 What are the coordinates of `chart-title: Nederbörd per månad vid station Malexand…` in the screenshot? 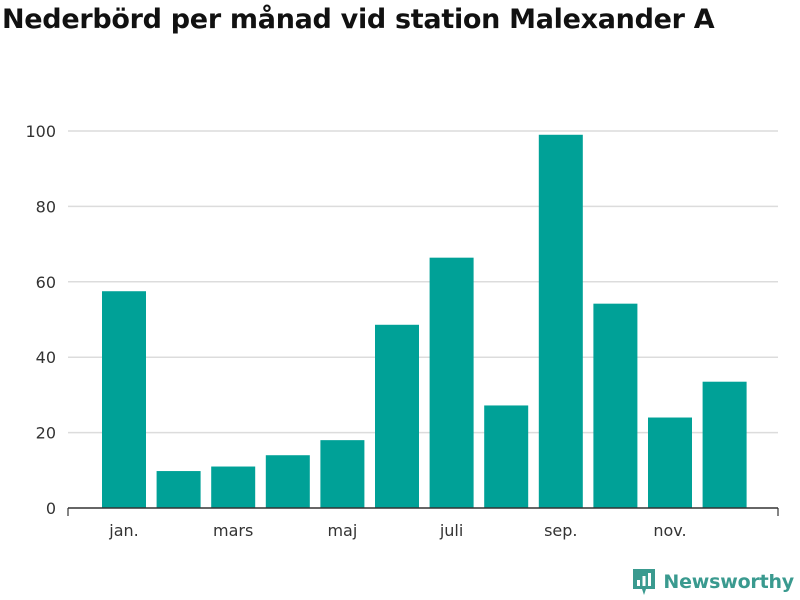 It's located at (358, 19).